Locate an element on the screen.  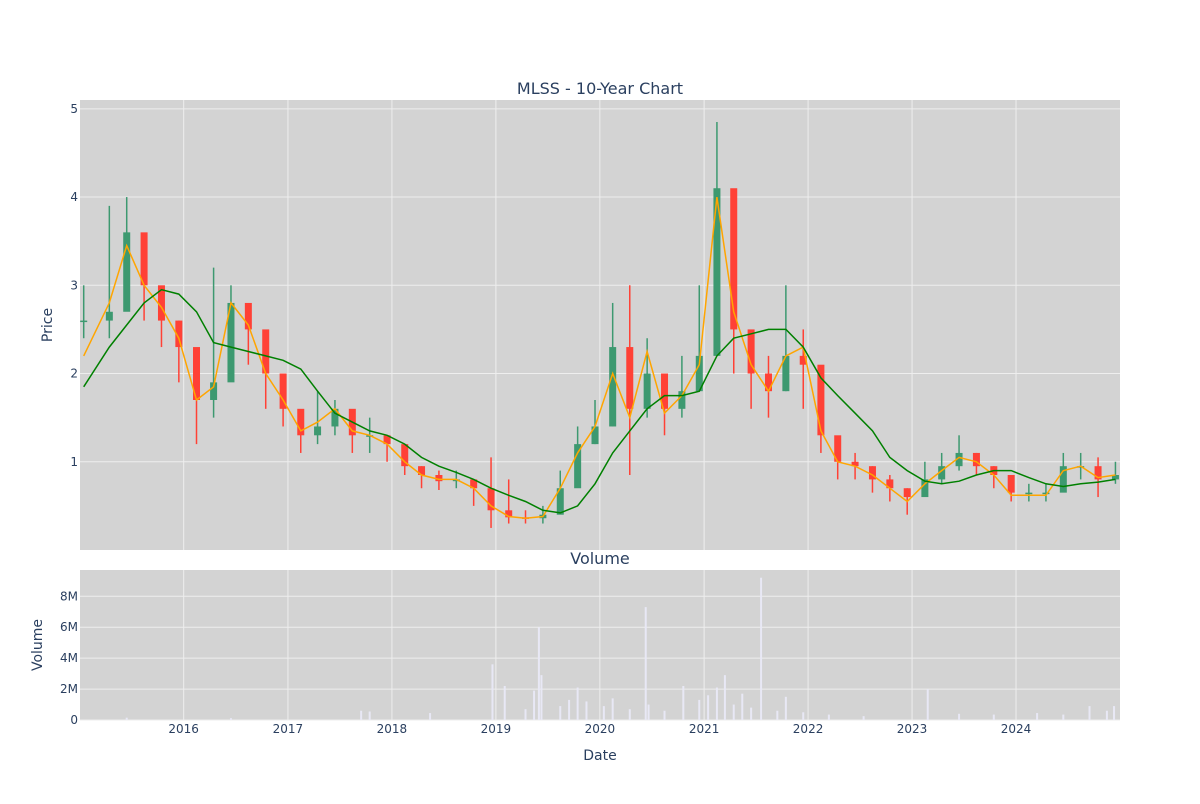
x-tick-label: 2024 is located at coordinates (1016, 729).